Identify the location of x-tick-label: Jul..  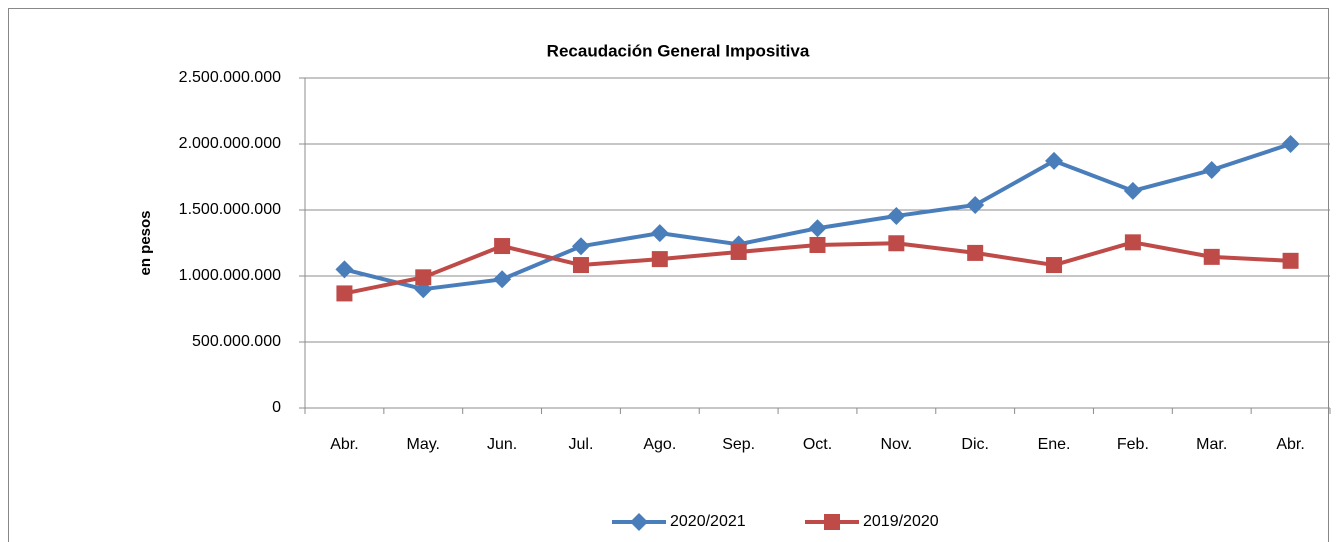
(581, 444).